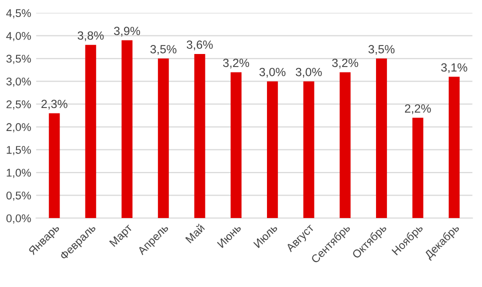  What do you see at coordinates (454, 68) in the screenshot?
I see `data-label: 3,1%` at bounding box center [454, 68].